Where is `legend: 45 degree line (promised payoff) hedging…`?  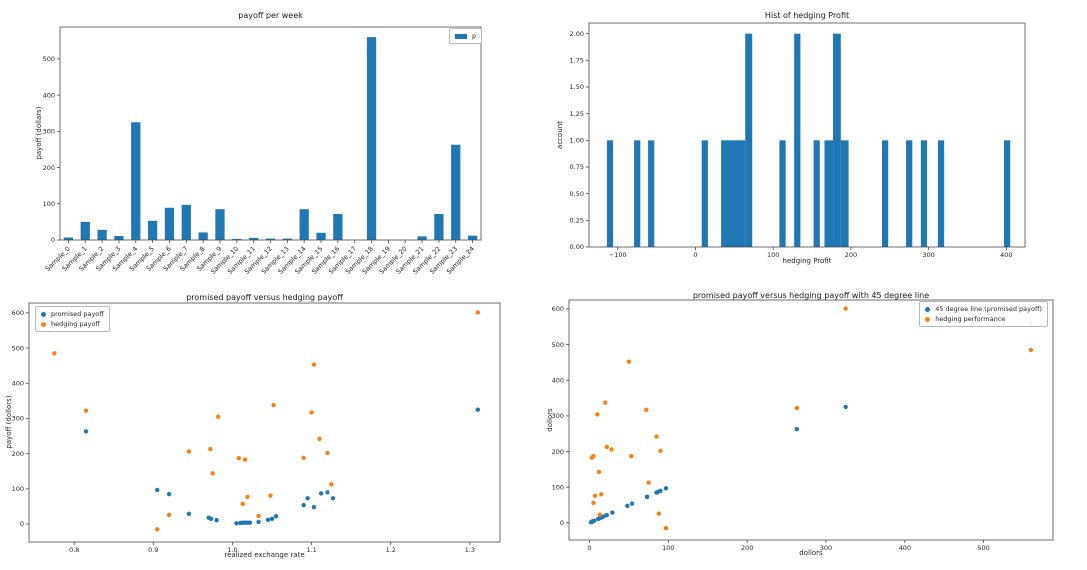 legend: 45 degree line (promised payoff) hedging… is located at coordinates (983, 314).